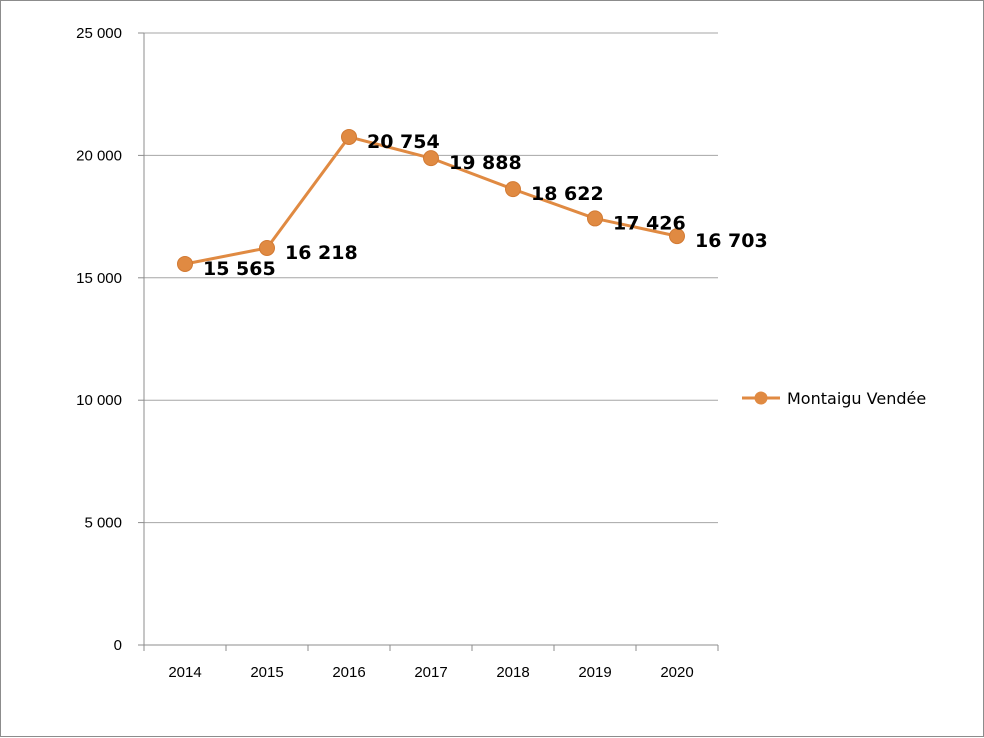 The image size is (984, 738). I want to click on y-tick-labels: 0 5 000 10 000 15 000 20 000 25 000, so click(99, 339).